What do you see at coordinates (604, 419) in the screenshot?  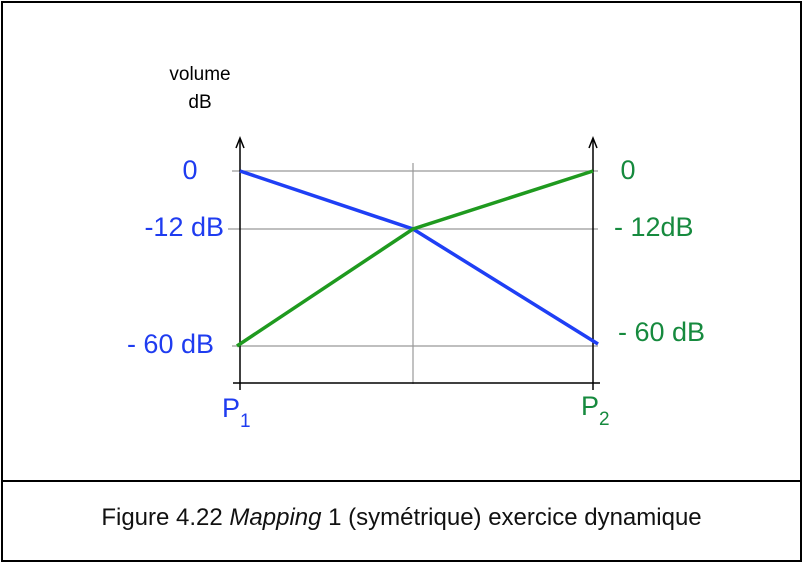 I see `point-sub: 2` at bounding box center [604, 419].